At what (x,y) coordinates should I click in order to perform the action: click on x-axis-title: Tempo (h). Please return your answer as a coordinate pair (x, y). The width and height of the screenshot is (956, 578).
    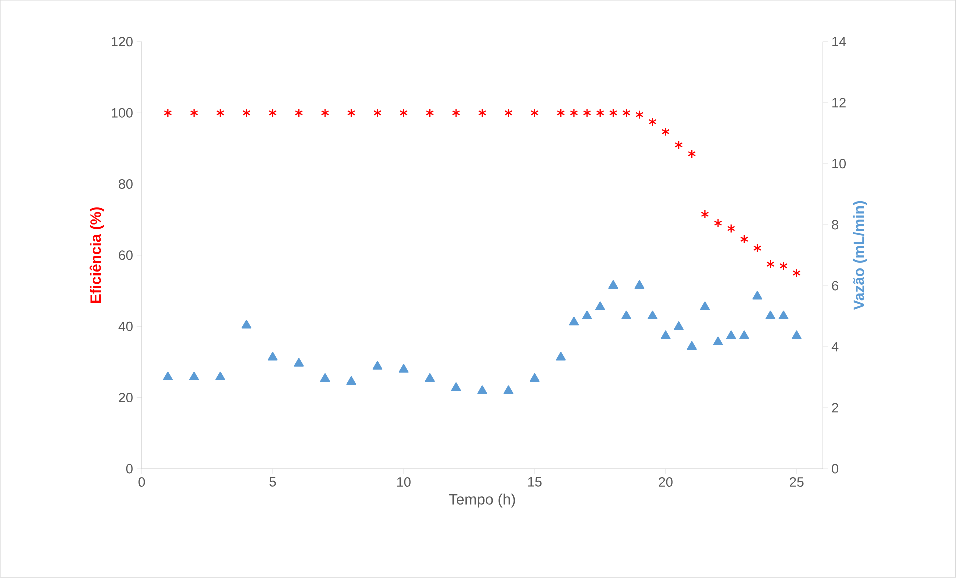
    Looking at the image, I should click on (482, 501).